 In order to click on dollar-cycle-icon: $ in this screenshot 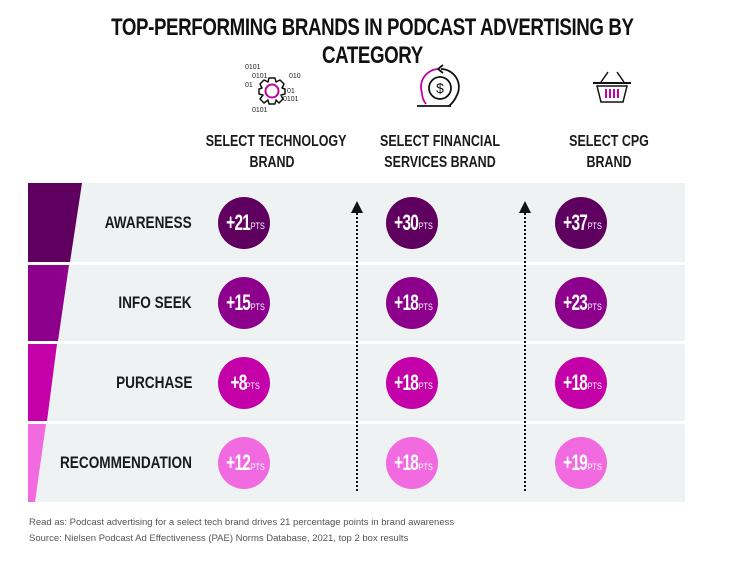, I will do `click(440, 91)`.